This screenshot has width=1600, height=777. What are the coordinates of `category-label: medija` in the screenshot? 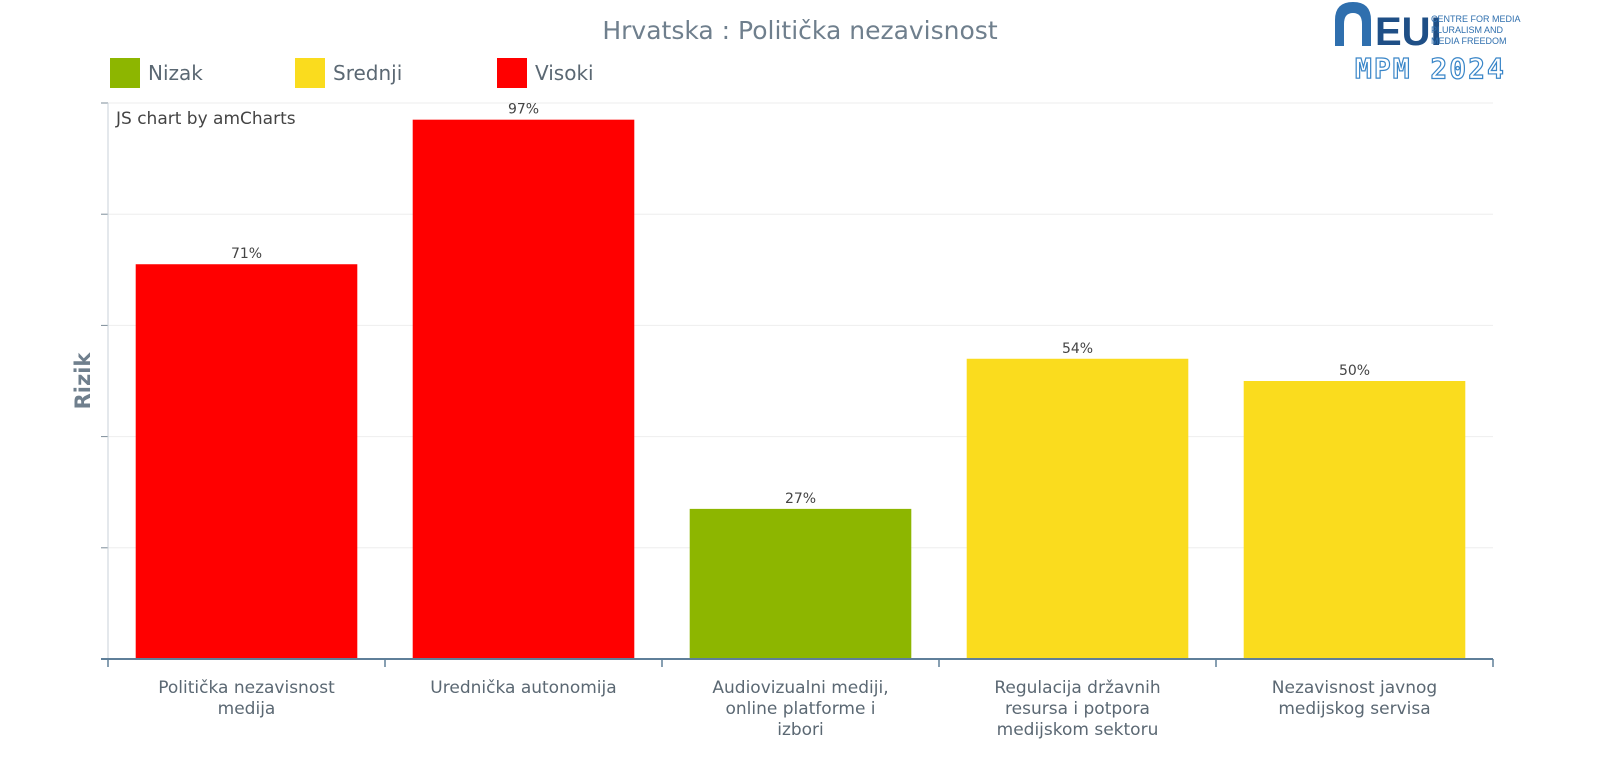 It's located at (247, 709).